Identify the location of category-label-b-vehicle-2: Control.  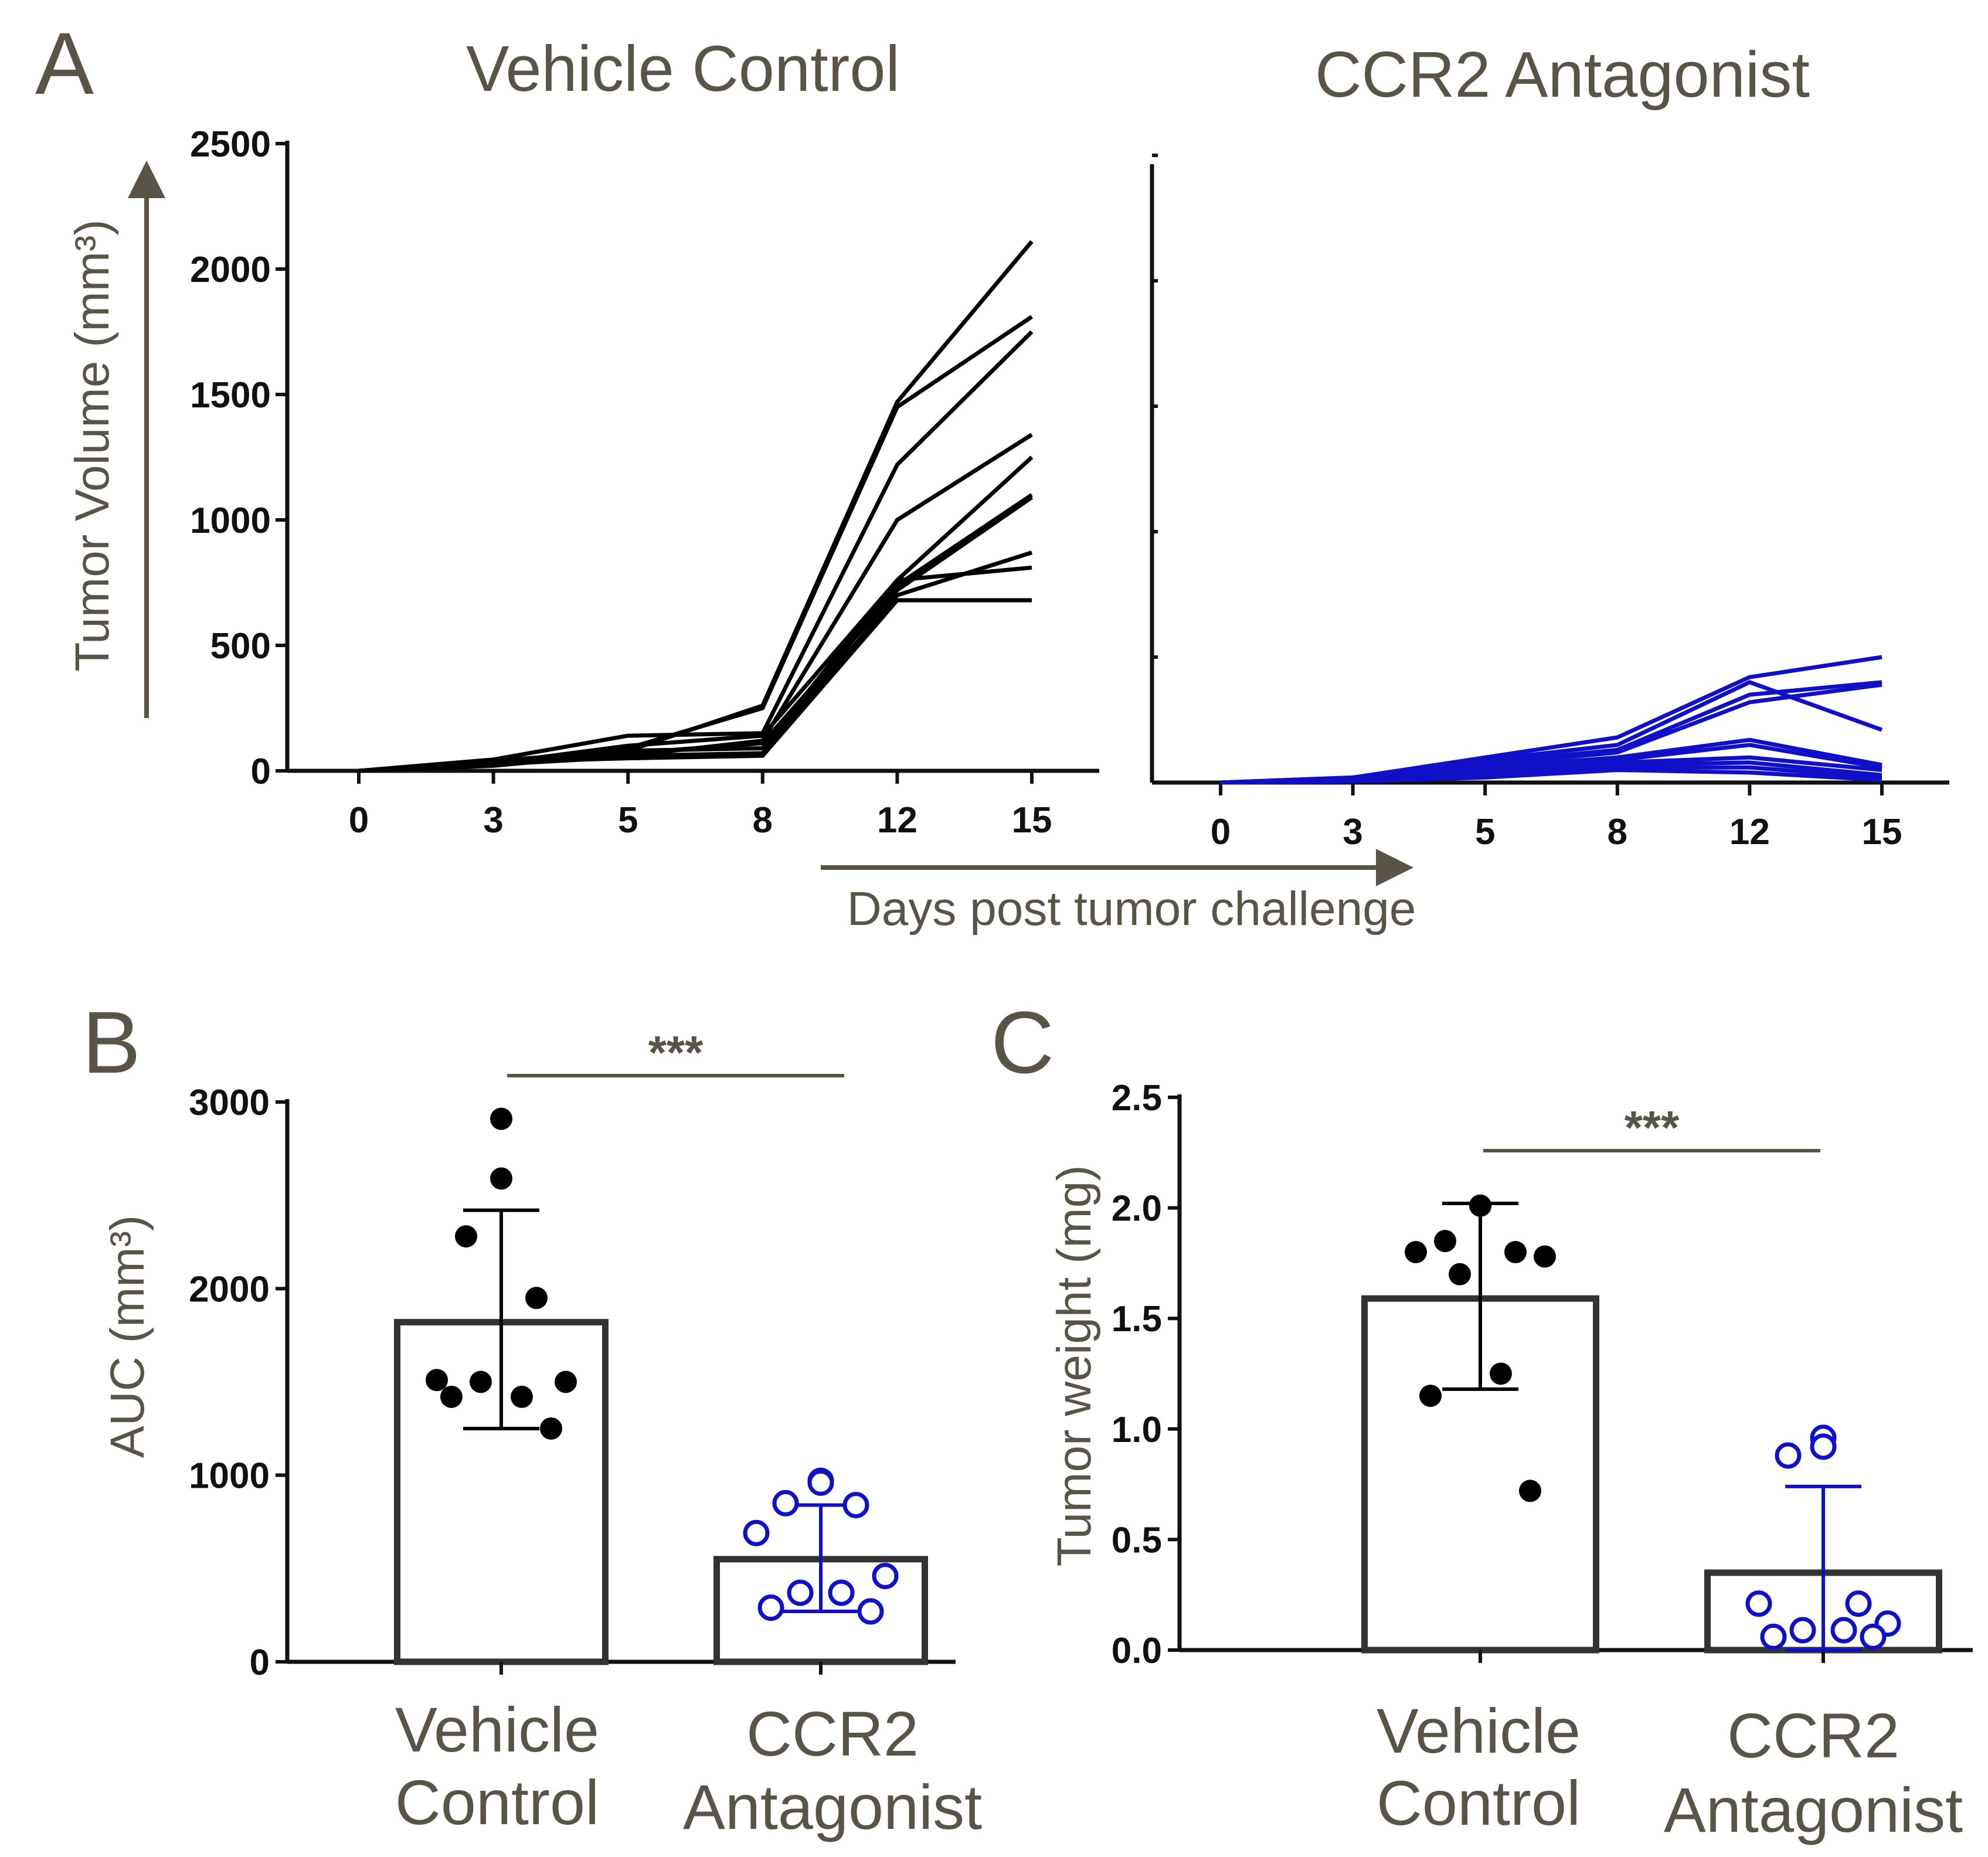
(497, 1802).